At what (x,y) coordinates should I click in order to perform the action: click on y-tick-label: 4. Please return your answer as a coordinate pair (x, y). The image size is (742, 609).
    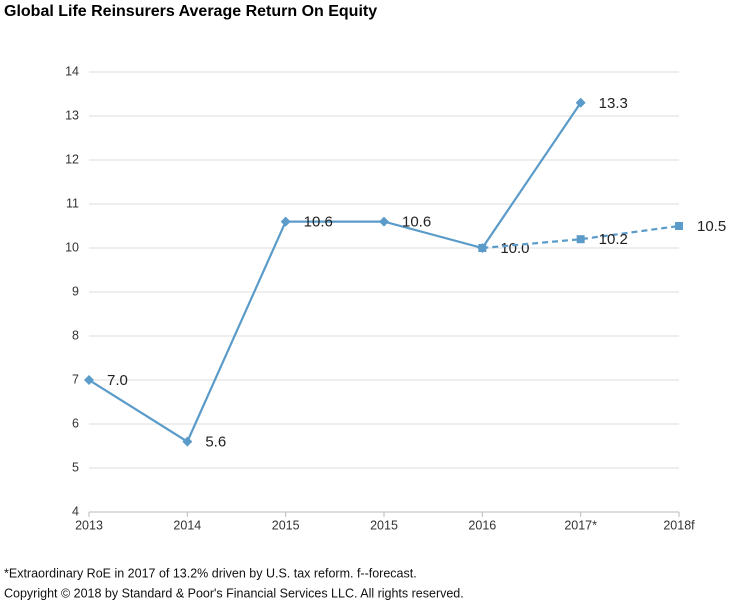
    Looking at the image, I should click on (75, 511).